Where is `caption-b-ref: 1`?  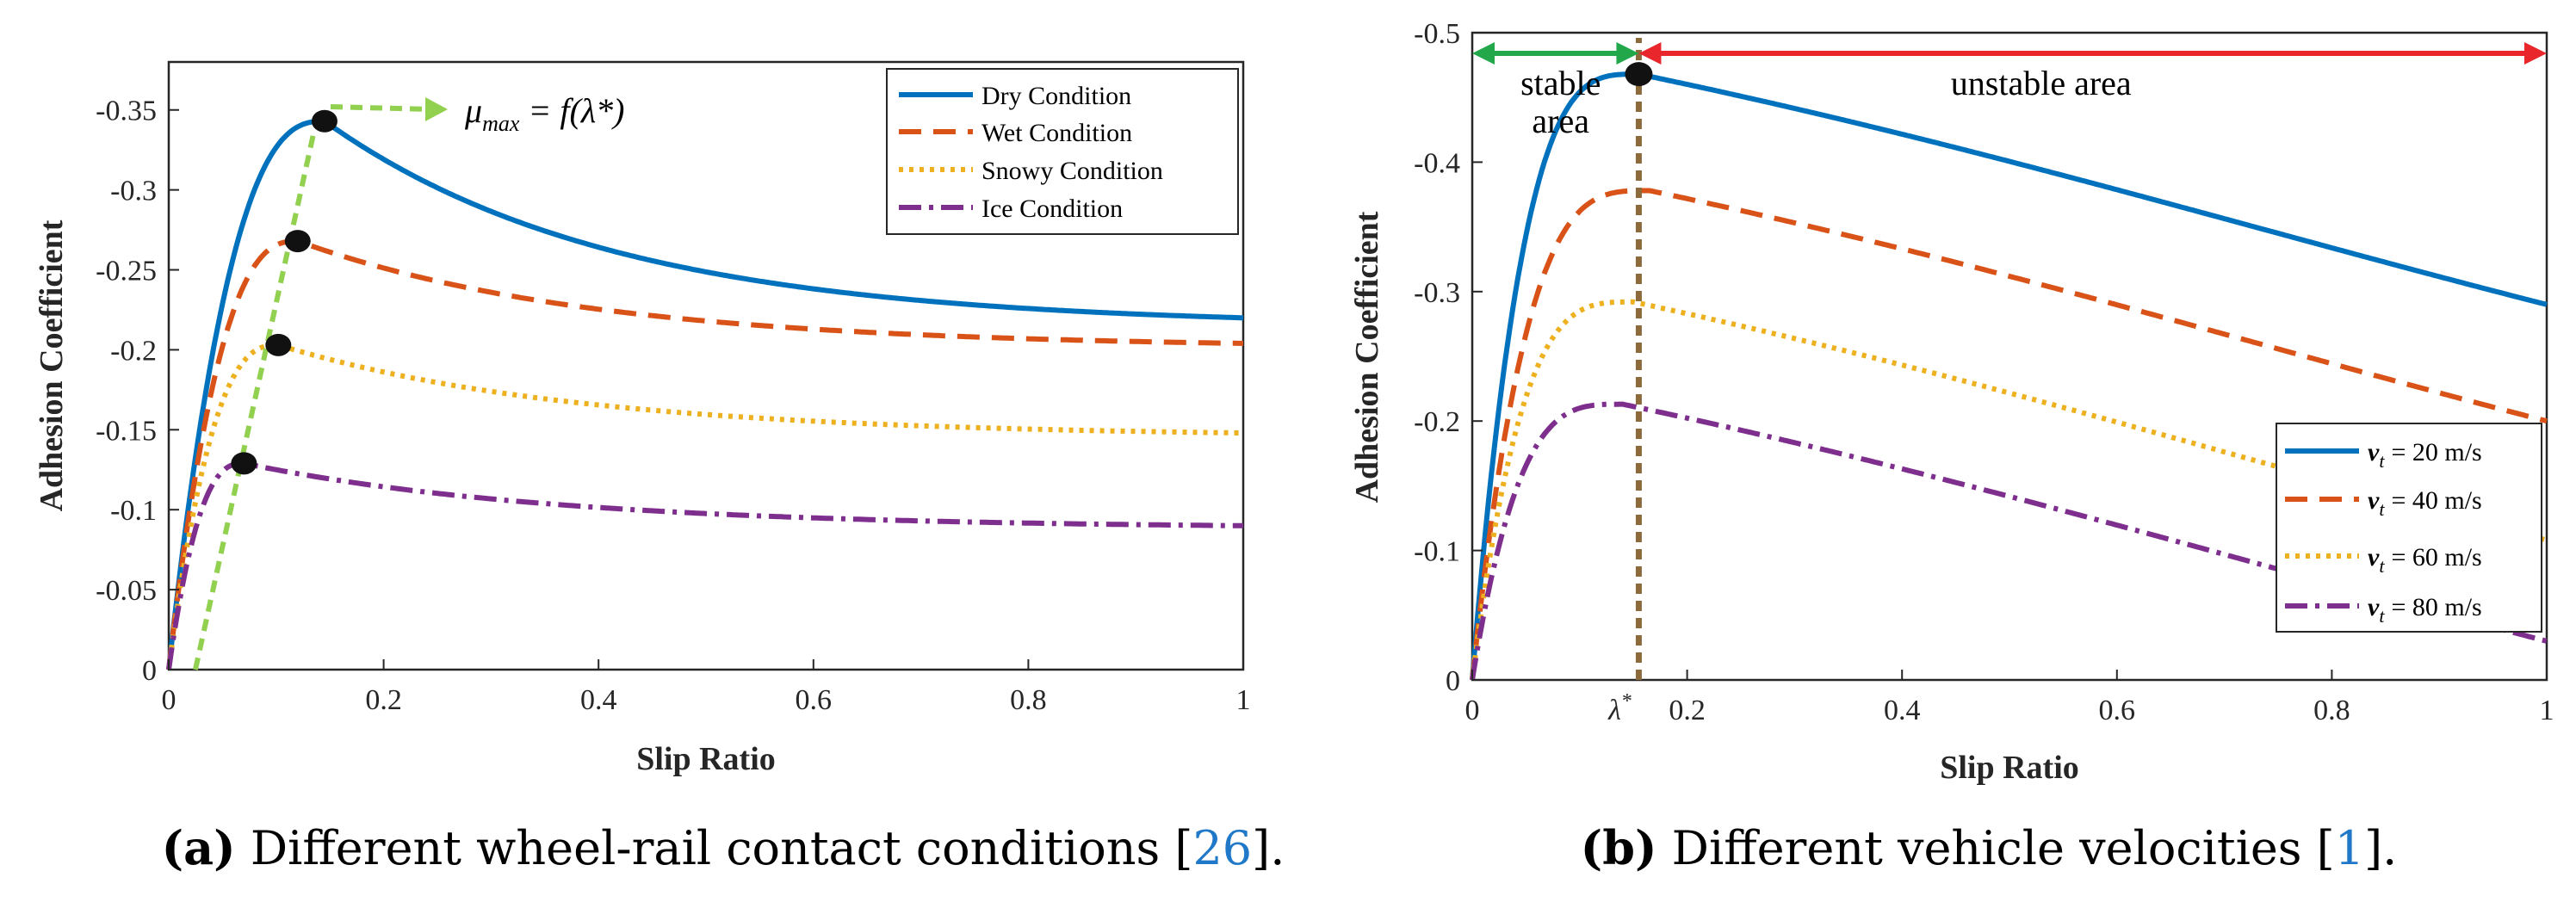 caption-b-ref: 1 is located at coordinates (2350, 848).